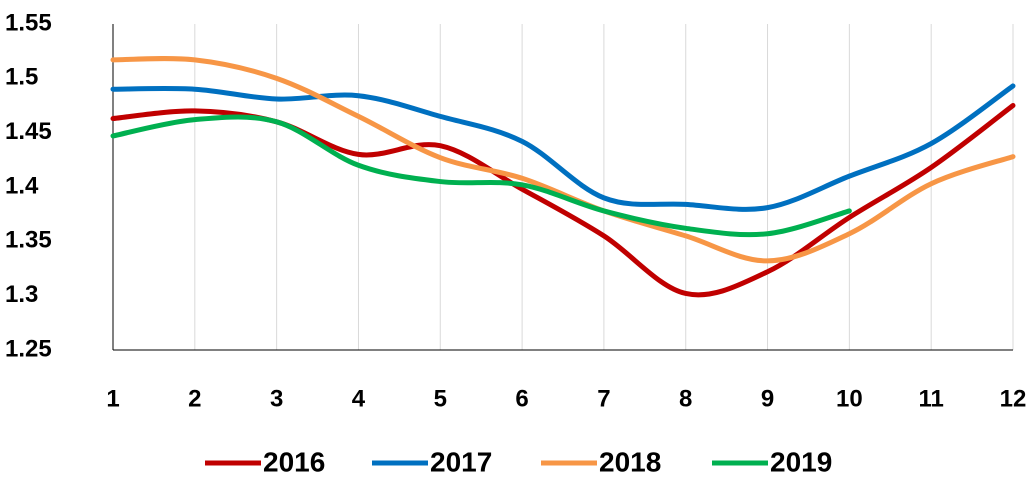 This screenshot has width=1033, height=478. Describe the element at coordinates (603, 398) in the screenshot. I see `x-tick-label: 7` at that location.